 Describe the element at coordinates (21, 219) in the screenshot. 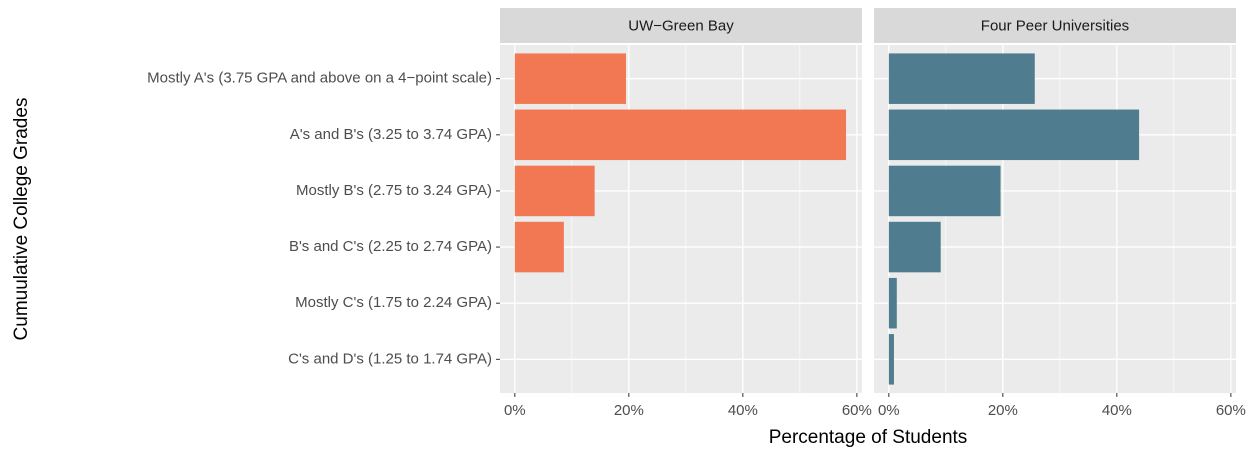

I see `y-axis-label: Cumuulative College Grades` at that location.